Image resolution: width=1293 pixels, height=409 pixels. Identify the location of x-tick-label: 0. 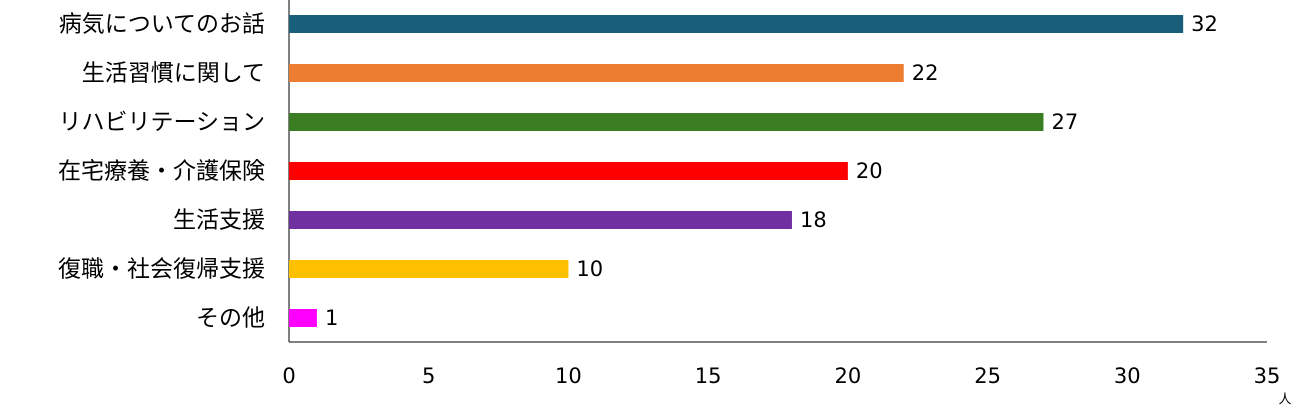
(288, 376).